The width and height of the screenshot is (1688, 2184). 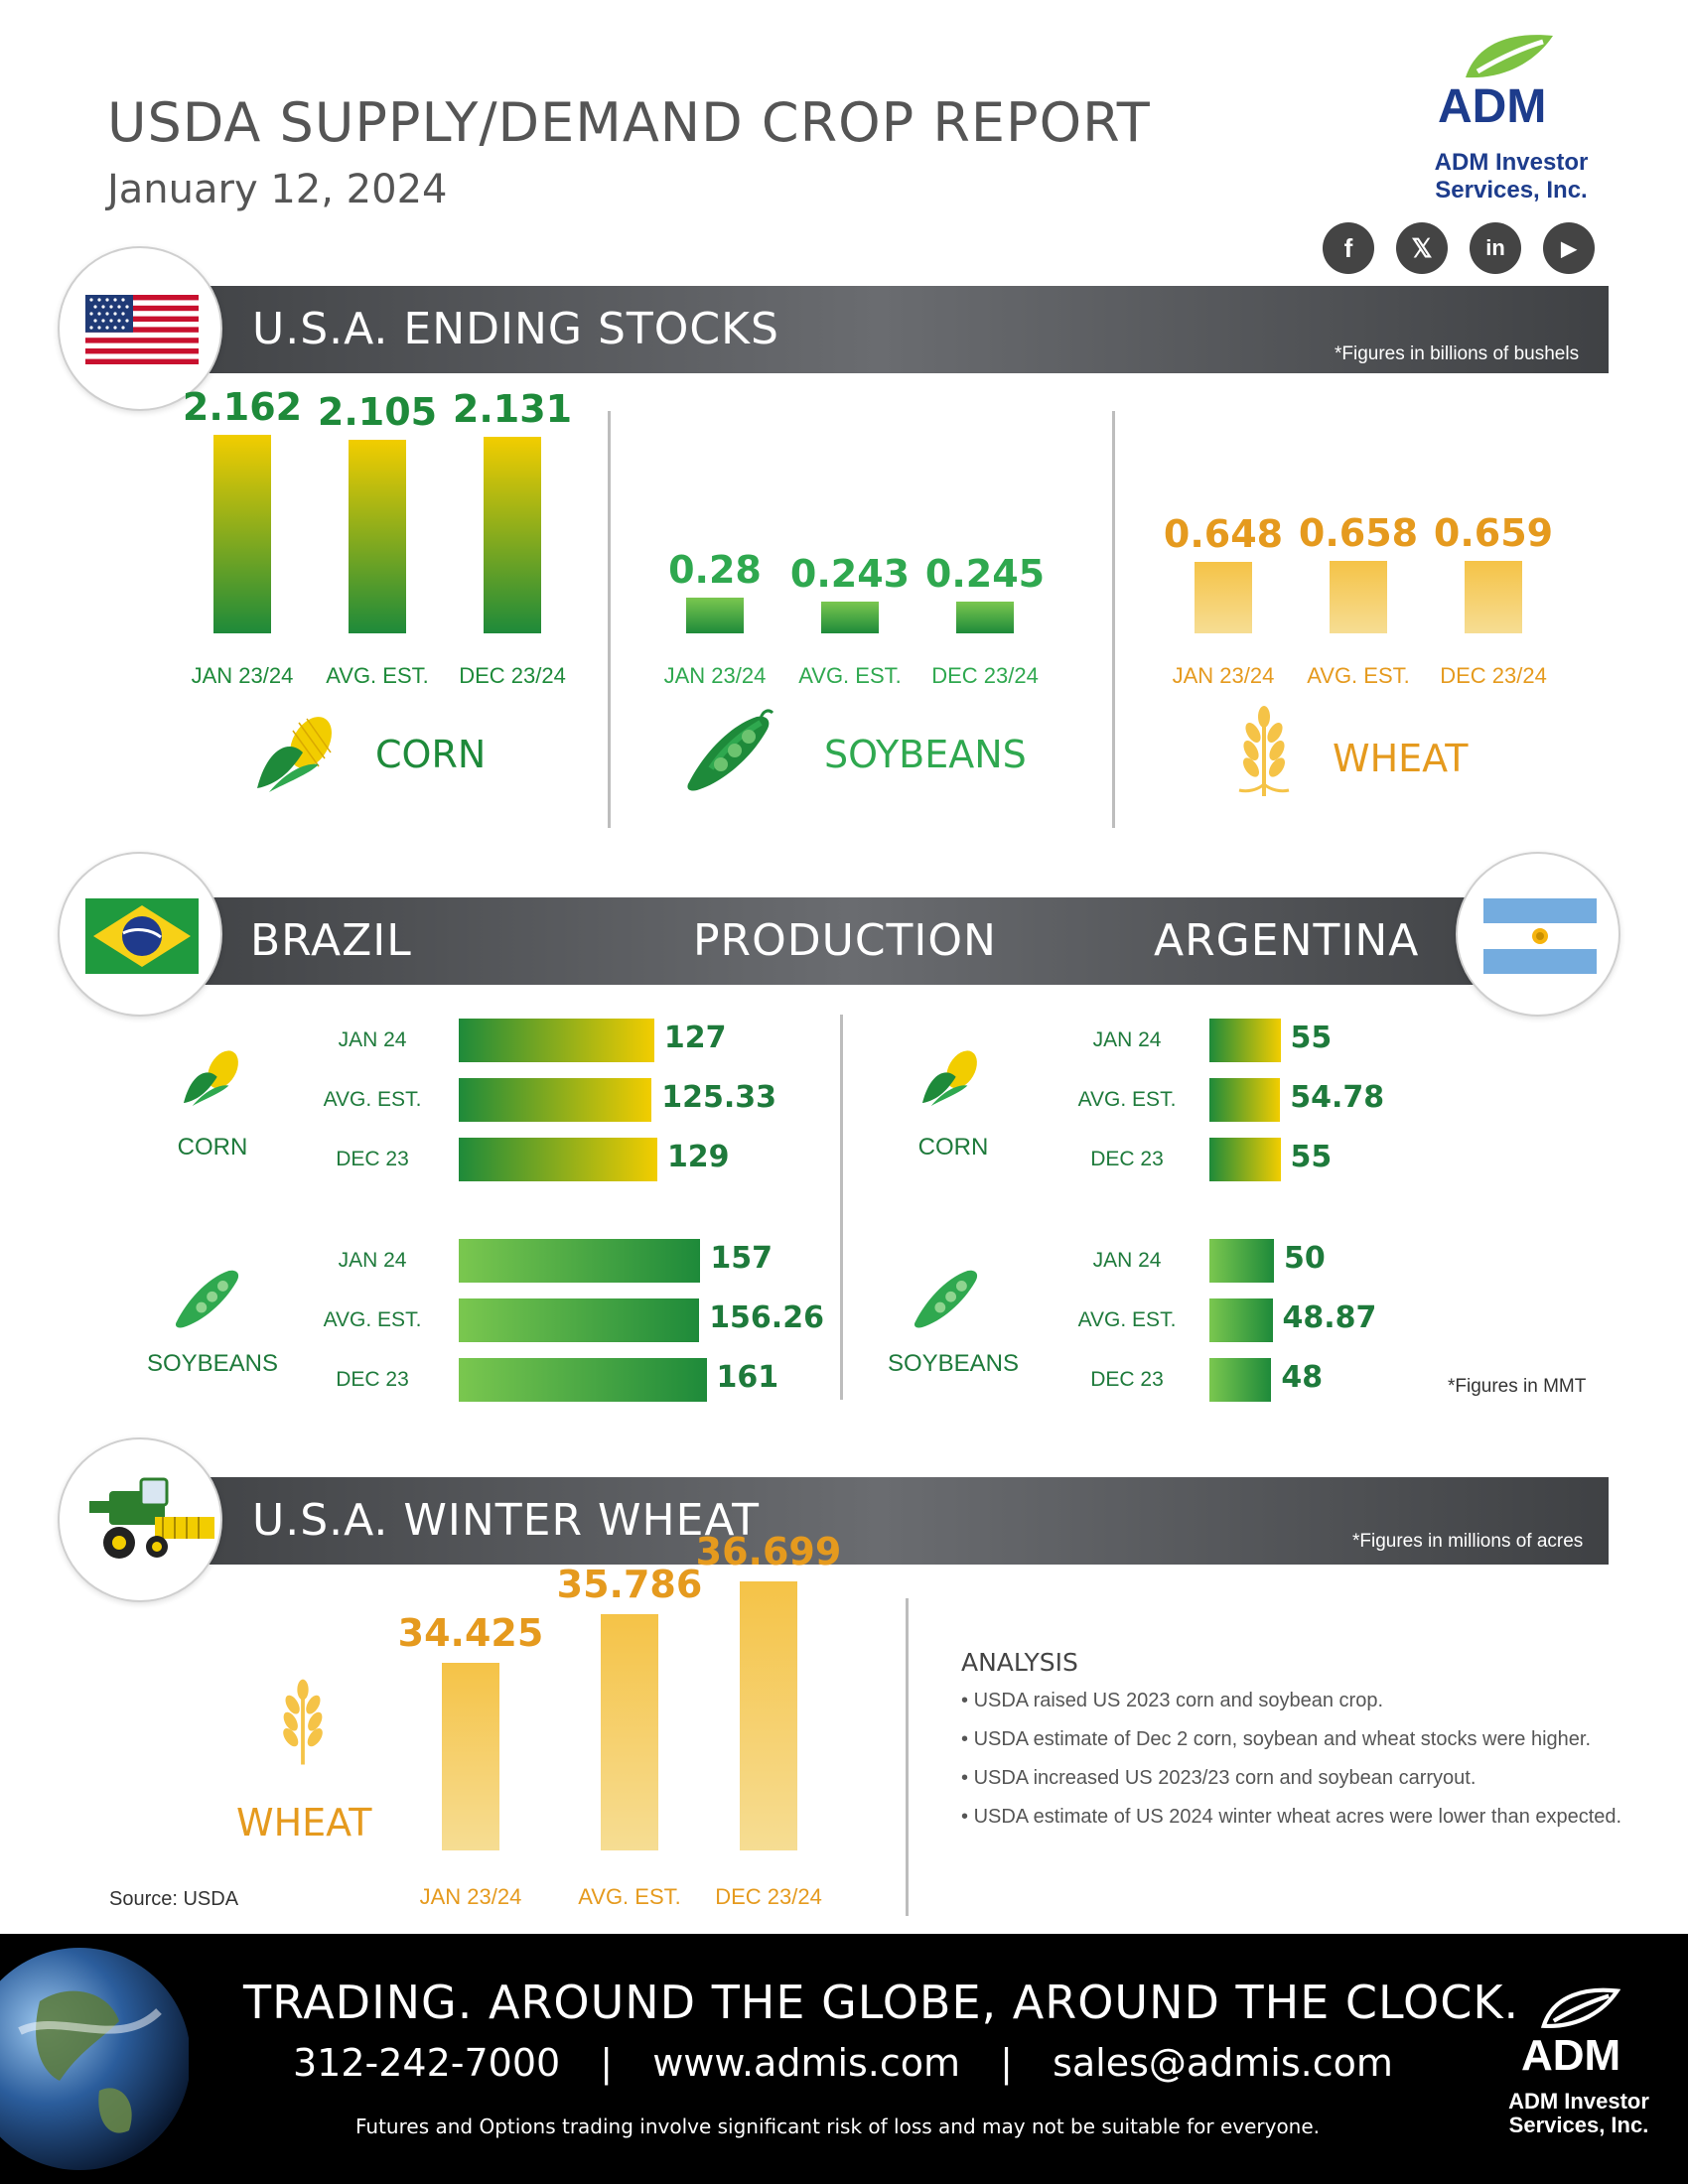 What do you see at coordinates (94, 2059) in the screenshot?
I see `earth-globe-icon` at bounding box center [94, 2059].